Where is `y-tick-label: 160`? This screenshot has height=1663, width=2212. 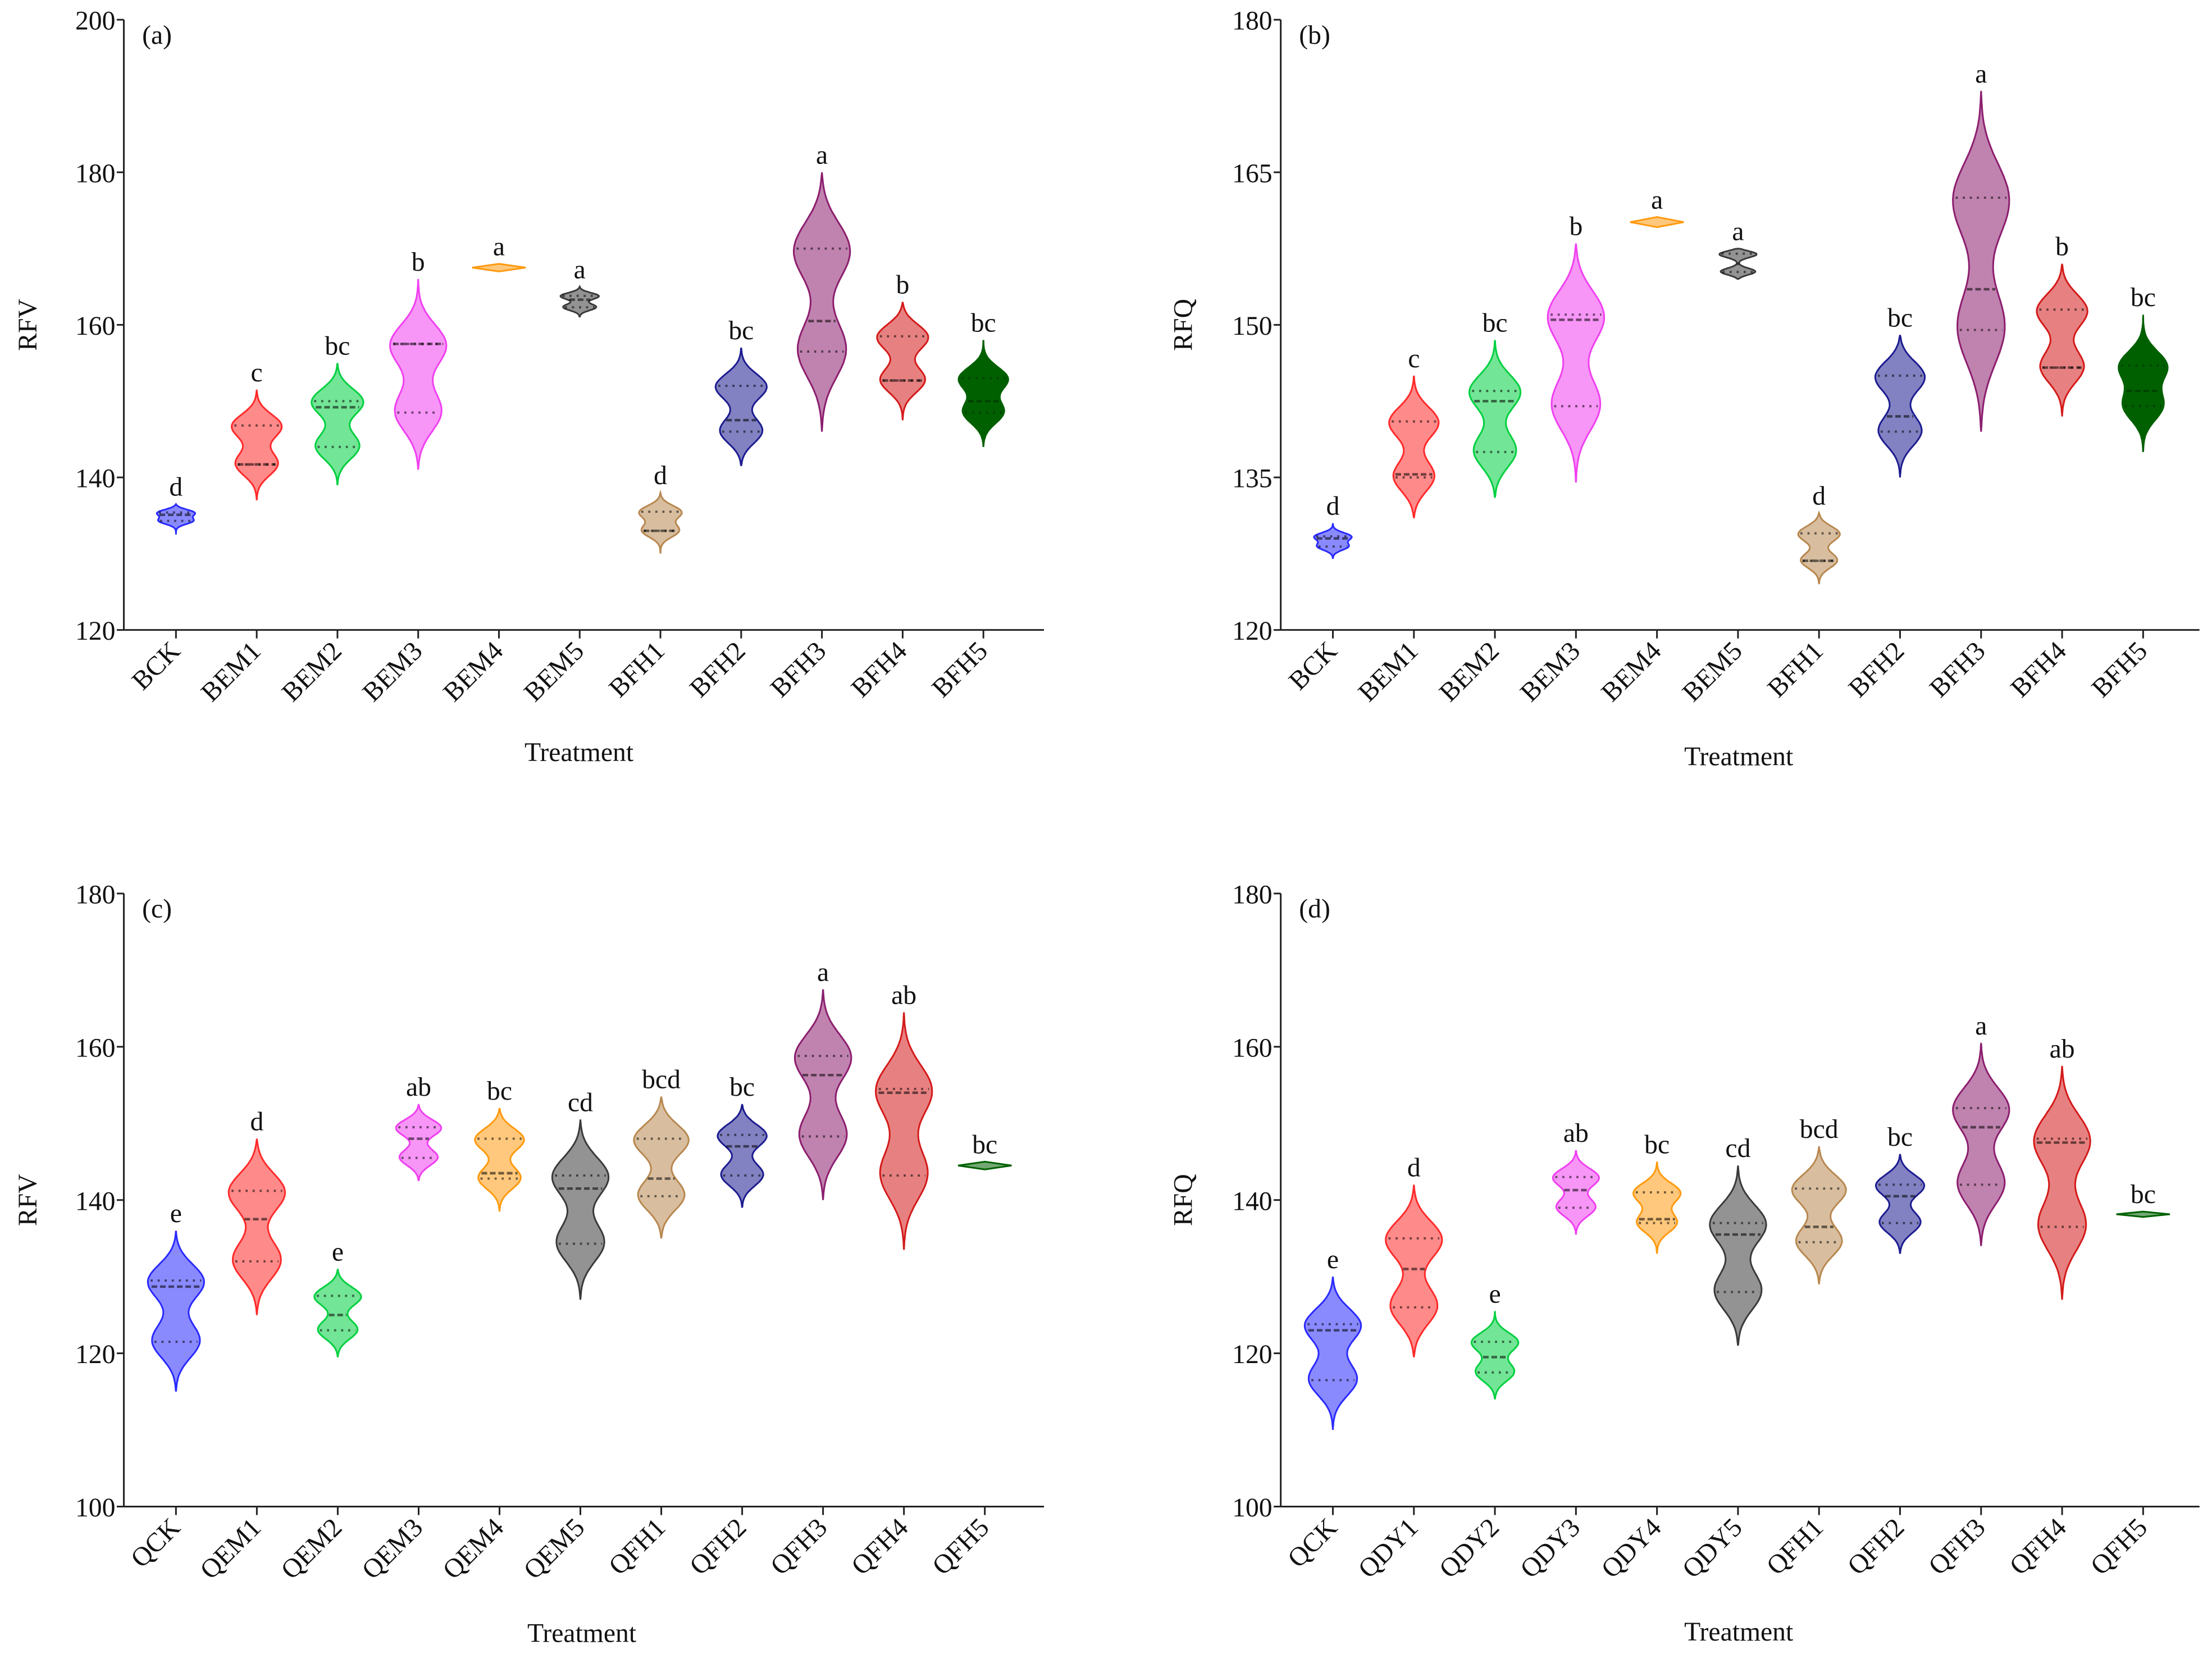
y-tick-label: 160 is located at coordinates (1252, 1048).